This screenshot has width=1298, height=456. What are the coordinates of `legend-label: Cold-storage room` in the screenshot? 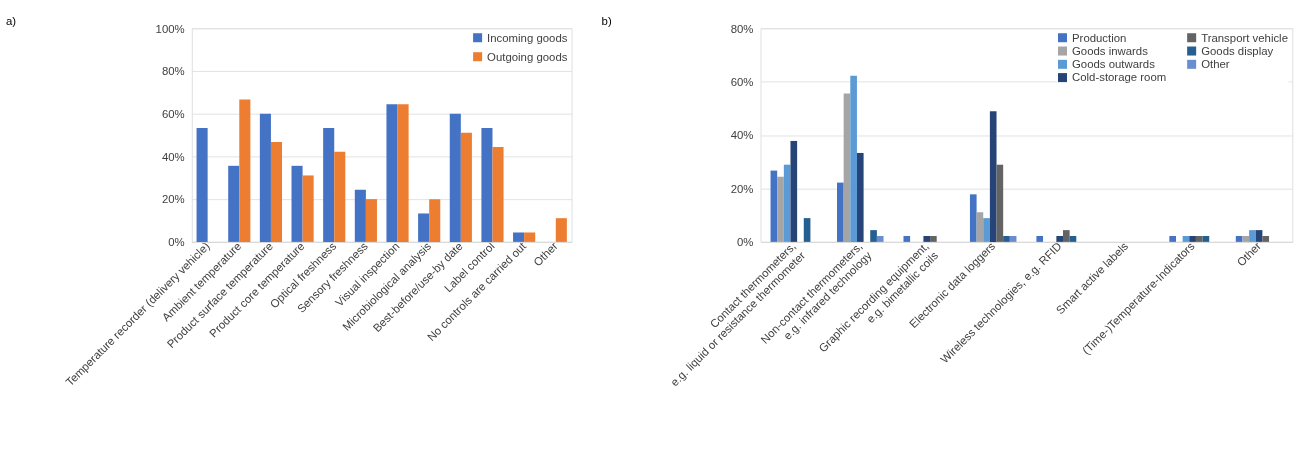 It's located at (1119, 77).